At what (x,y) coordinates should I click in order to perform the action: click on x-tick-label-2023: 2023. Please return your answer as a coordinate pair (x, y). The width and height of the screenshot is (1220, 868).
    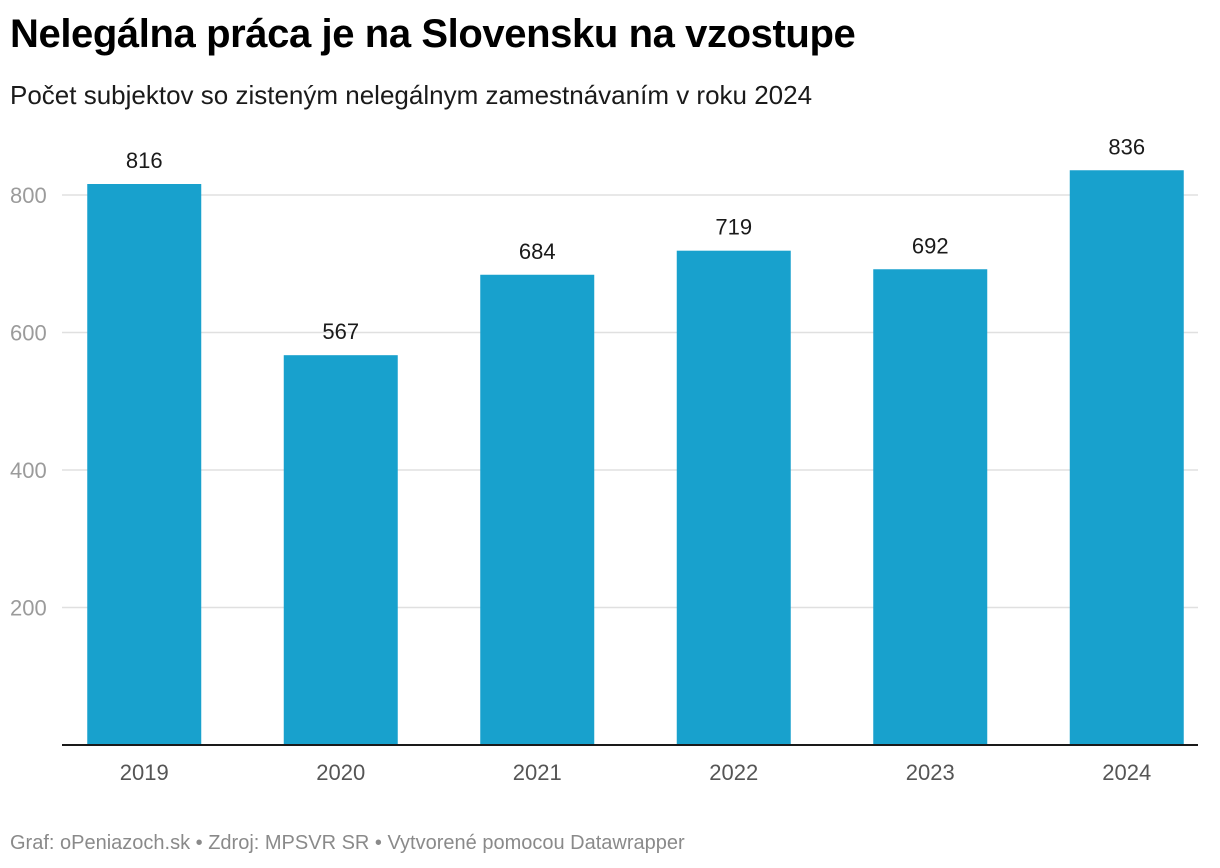
    Looking at the image, I should click on (930, 772).